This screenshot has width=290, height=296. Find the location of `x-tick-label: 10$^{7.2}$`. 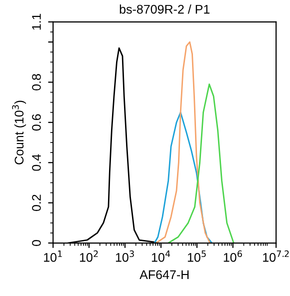

x-tick-label: 10$^{7.2}$ is located at coordinates (276, 256).